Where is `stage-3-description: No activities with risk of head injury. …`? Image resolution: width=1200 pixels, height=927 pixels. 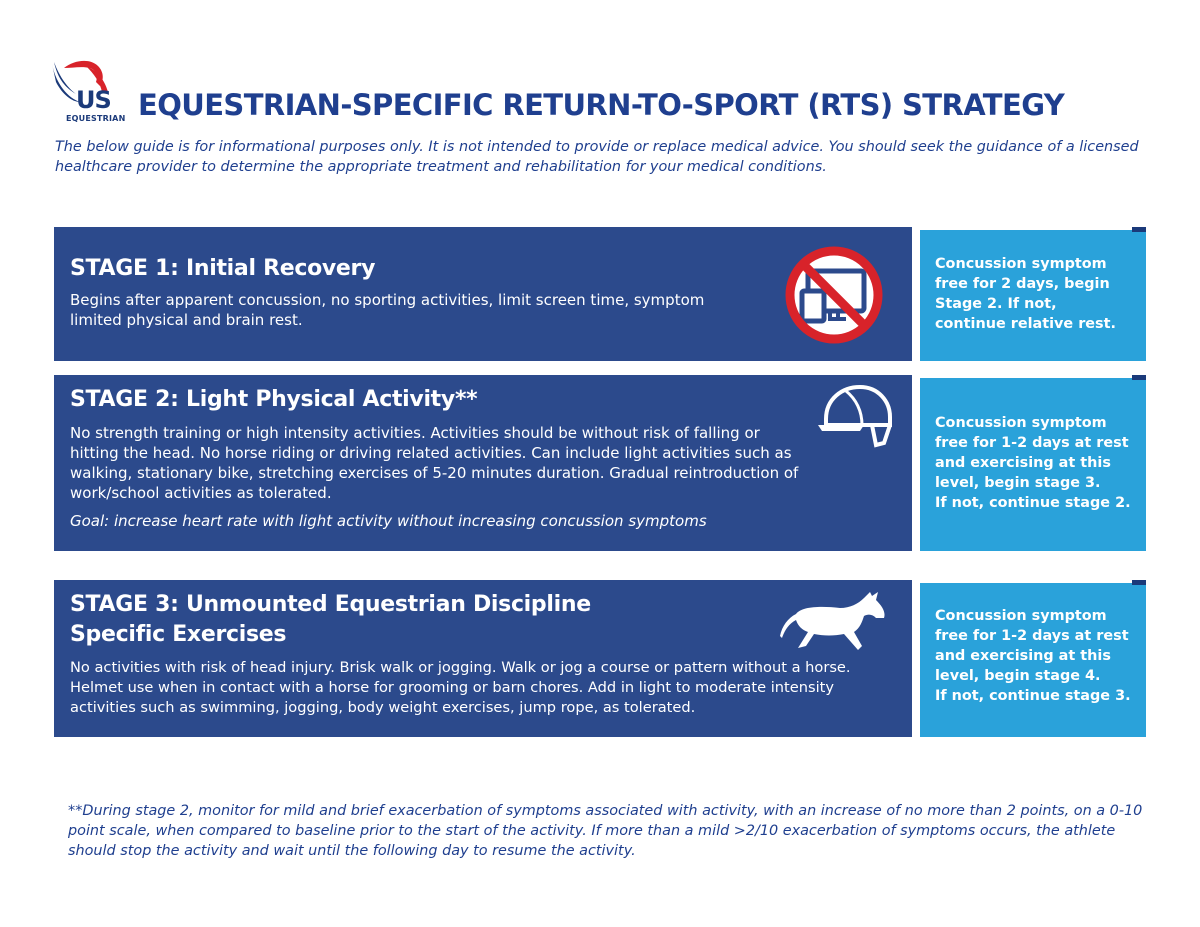
stage-3-description: No activities with risk of head injury. … is located at coordinates (460, 687).